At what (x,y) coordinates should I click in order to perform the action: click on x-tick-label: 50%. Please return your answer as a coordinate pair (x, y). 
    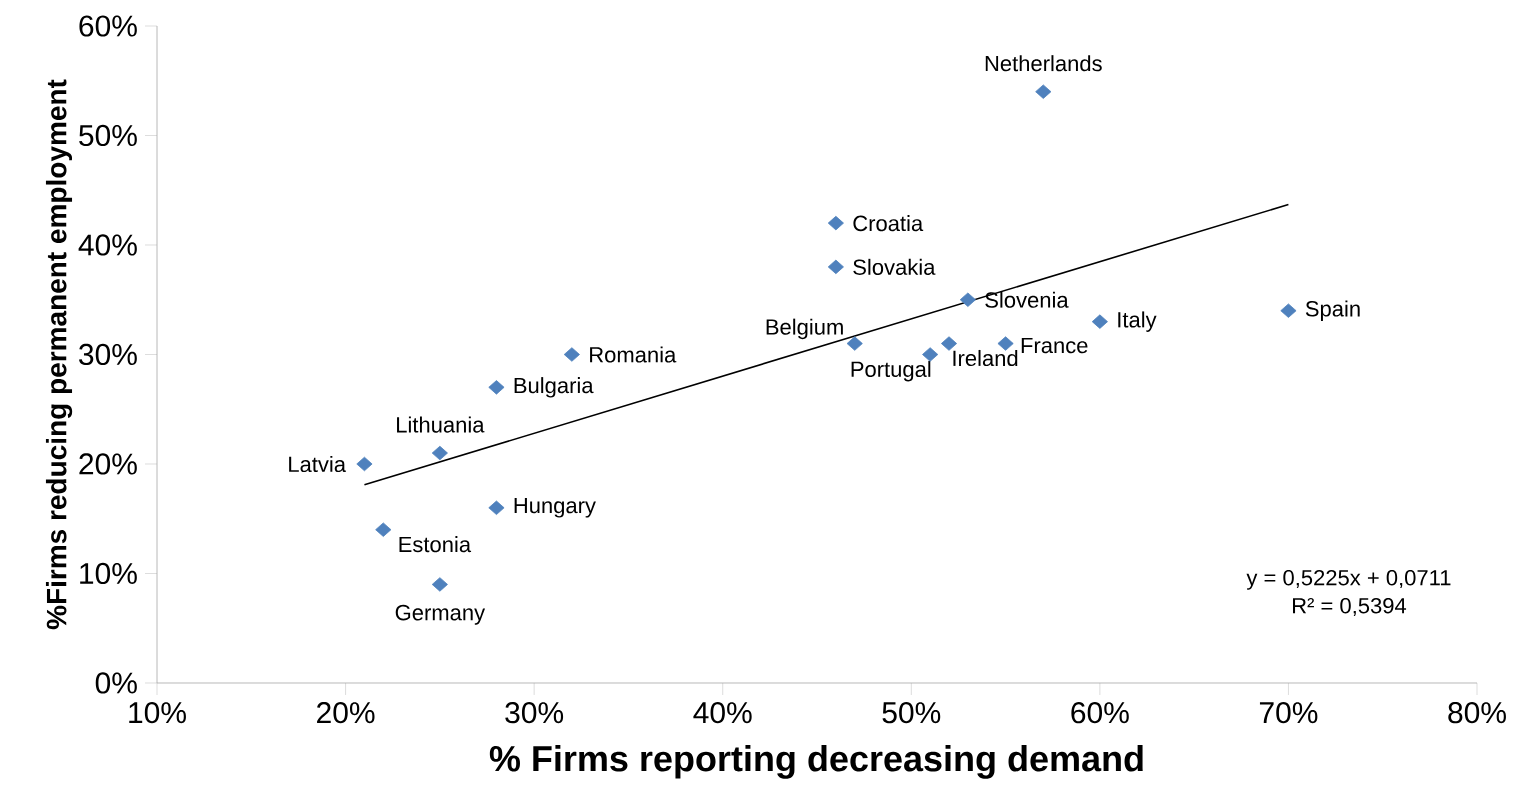
    Looking at the image, I should click on (911, 713).